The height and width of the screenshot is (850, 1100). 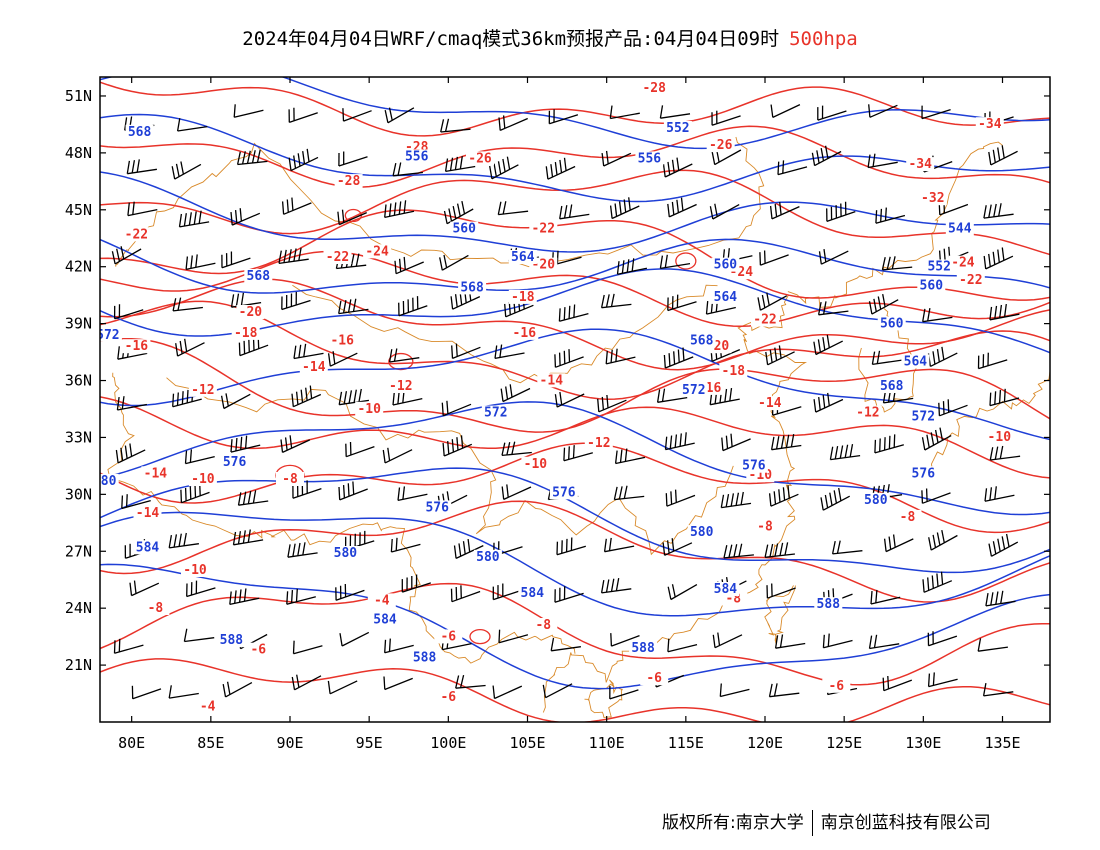 I want to click on x-tick-label: 115E, so click(x=686, y=743).